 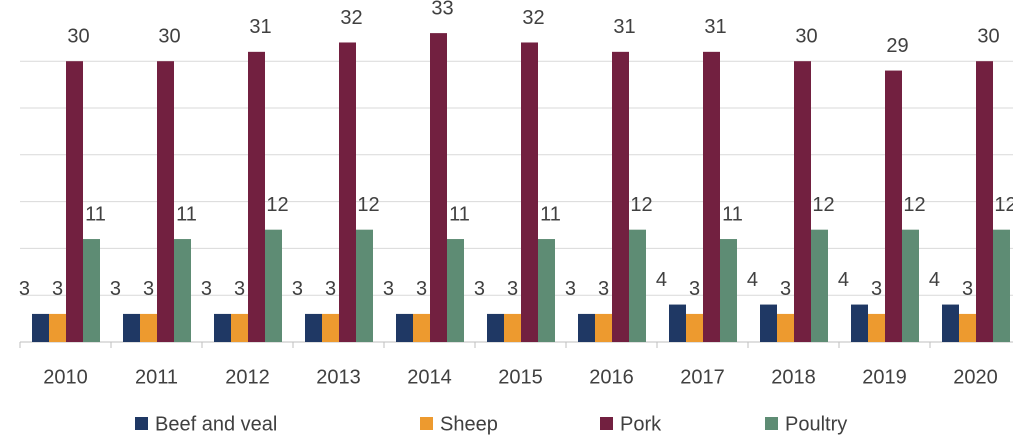 What do you see at coordinates (216, 424) in the screenshot?
I see `legend-label: Beef and veal` at bounding box center [216, 424].